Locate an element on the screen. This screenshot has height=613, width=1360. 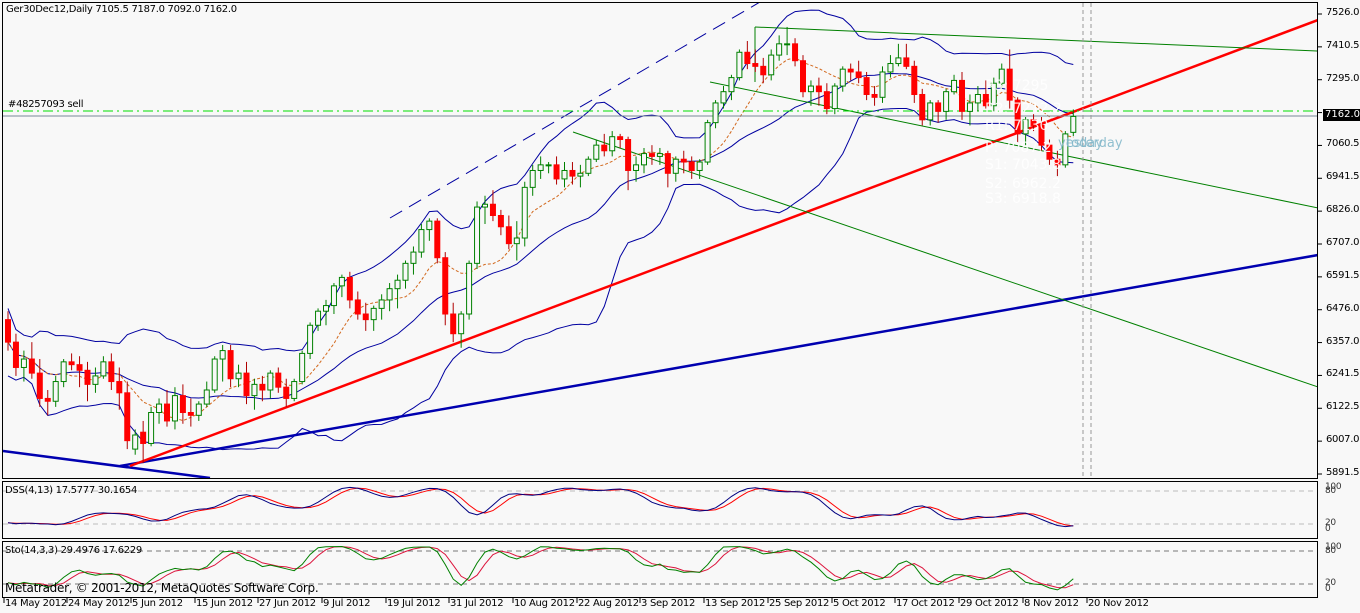
price-tick-label: 6591.5 is located at coordinates (1343, 275).